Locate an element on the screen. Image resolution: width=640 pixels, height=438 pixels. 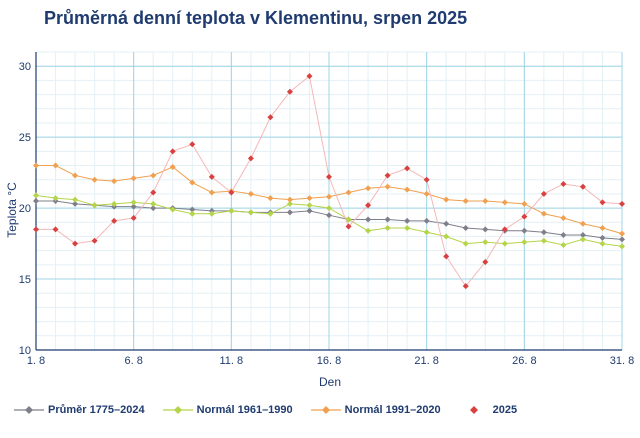
x-axis-label: Den is located at coordinates (330, 382).